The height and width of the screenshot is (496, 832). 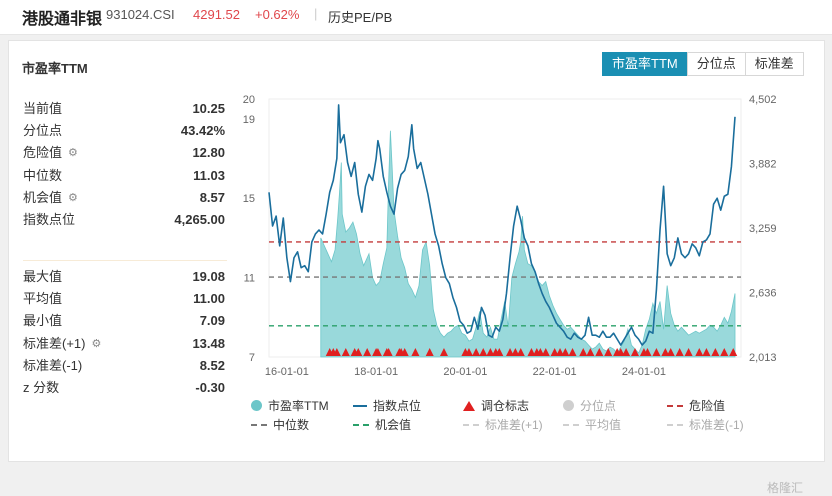 What do you see at coordinates (124, 109) in the screenshot?
I see `stat-row-current: 当前值 10.25` at bounding box center [124, 109].